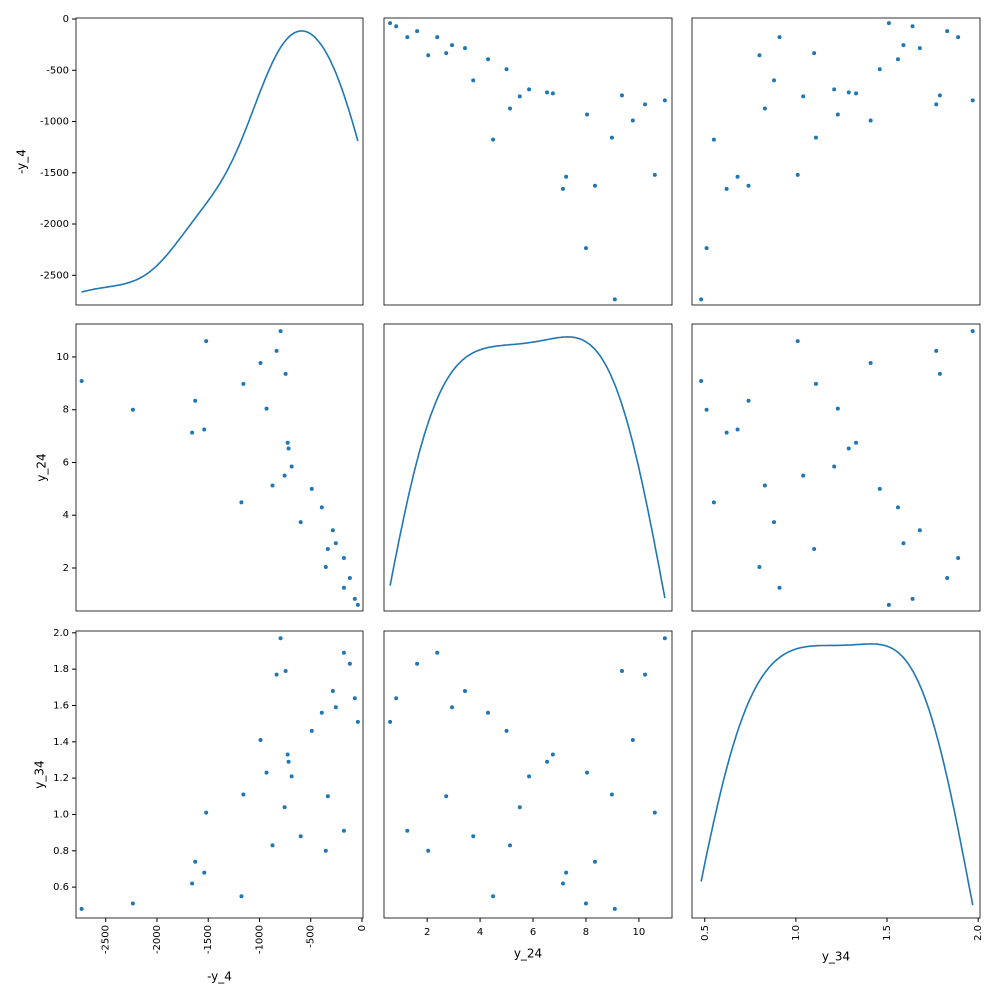 The image size is (1000, 1000). What do you see at coordinates (427, 932) in the screenshot?
I see `x-tick-label: 2` at bounding box center [427, 932].